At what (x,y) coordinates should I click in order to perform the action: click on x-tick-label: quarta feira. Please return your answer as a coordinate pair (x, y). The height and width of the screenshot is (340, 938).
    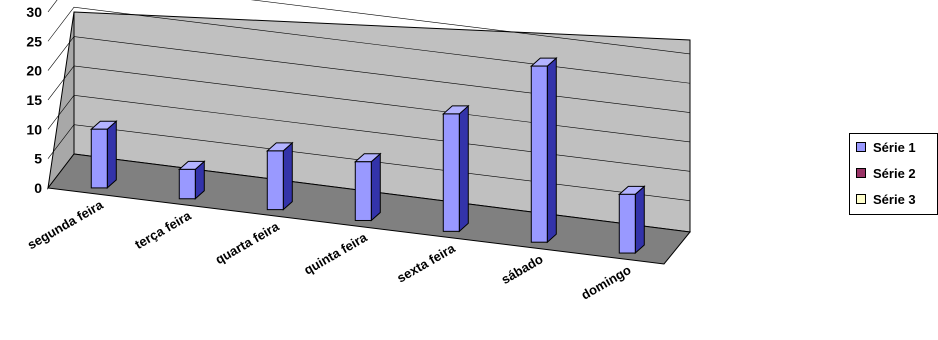
    Looking at the image, I should click on (247, 242).